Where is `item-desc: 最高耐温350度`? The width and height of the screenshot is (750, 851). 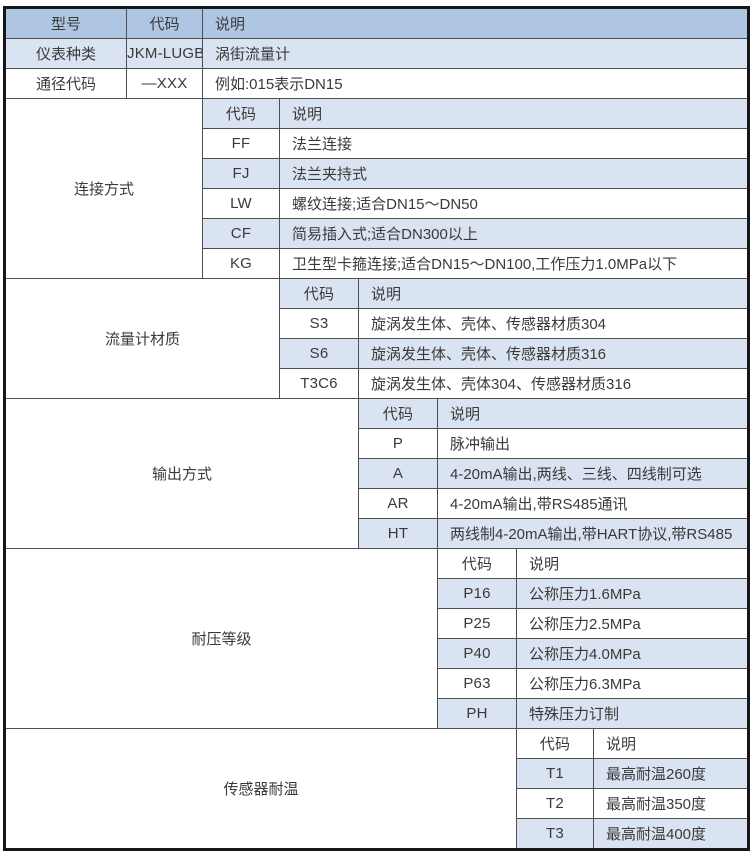
item-desc: 最高耐温350度 is located at coordinates (671, 803).